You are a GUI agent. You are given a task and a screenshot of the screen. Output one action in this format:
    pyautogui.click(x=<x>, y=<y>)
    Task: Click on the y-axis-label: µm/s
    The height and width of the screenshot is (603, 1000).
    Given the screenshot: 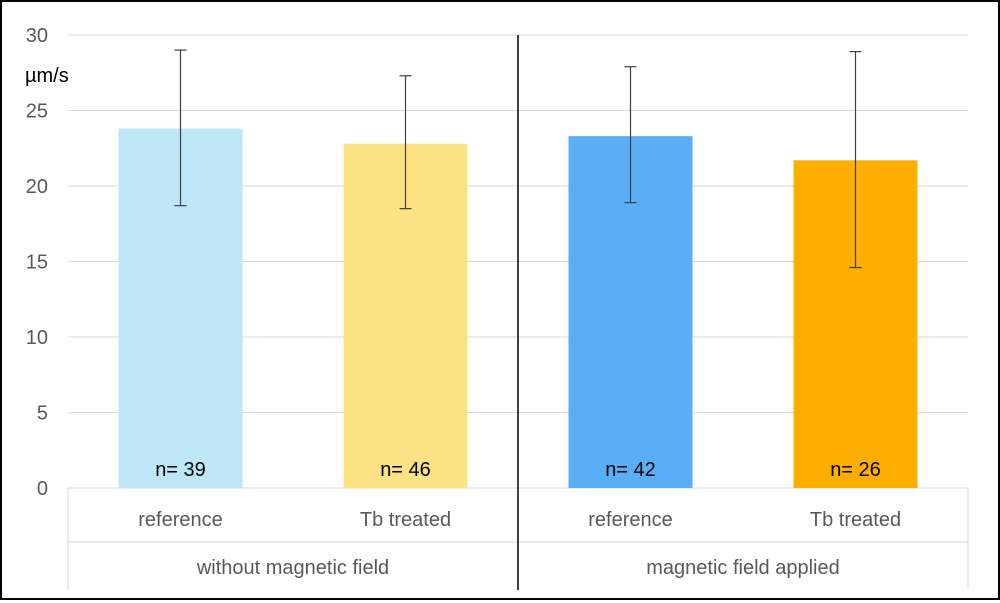 What is the action you would take?
    pyautogui.click(x=47, y=76)
    